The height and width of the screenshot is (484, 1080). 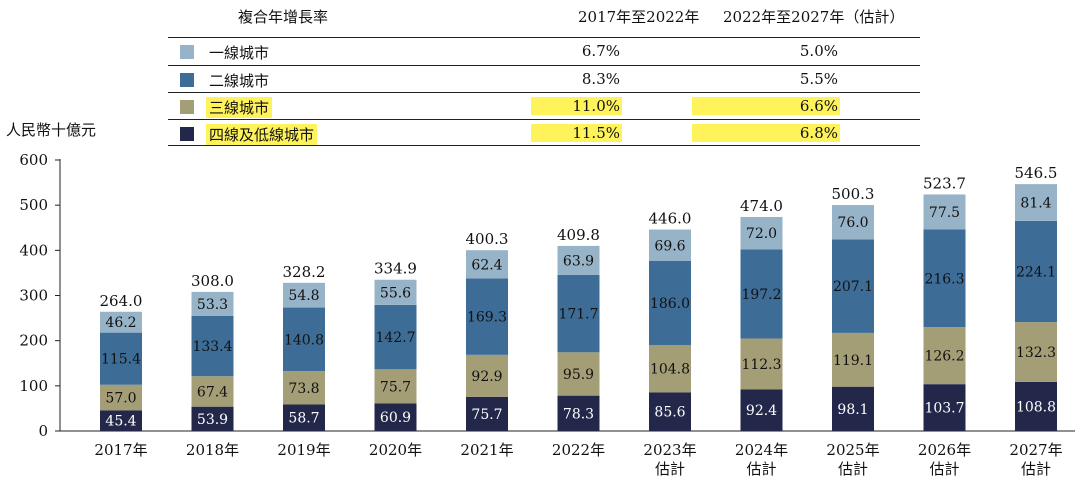 What do you see at coordinates (395, 418) in the screenshot?
I see `bar-segment-value-label: 60.9` at bounding box center [395, 418].